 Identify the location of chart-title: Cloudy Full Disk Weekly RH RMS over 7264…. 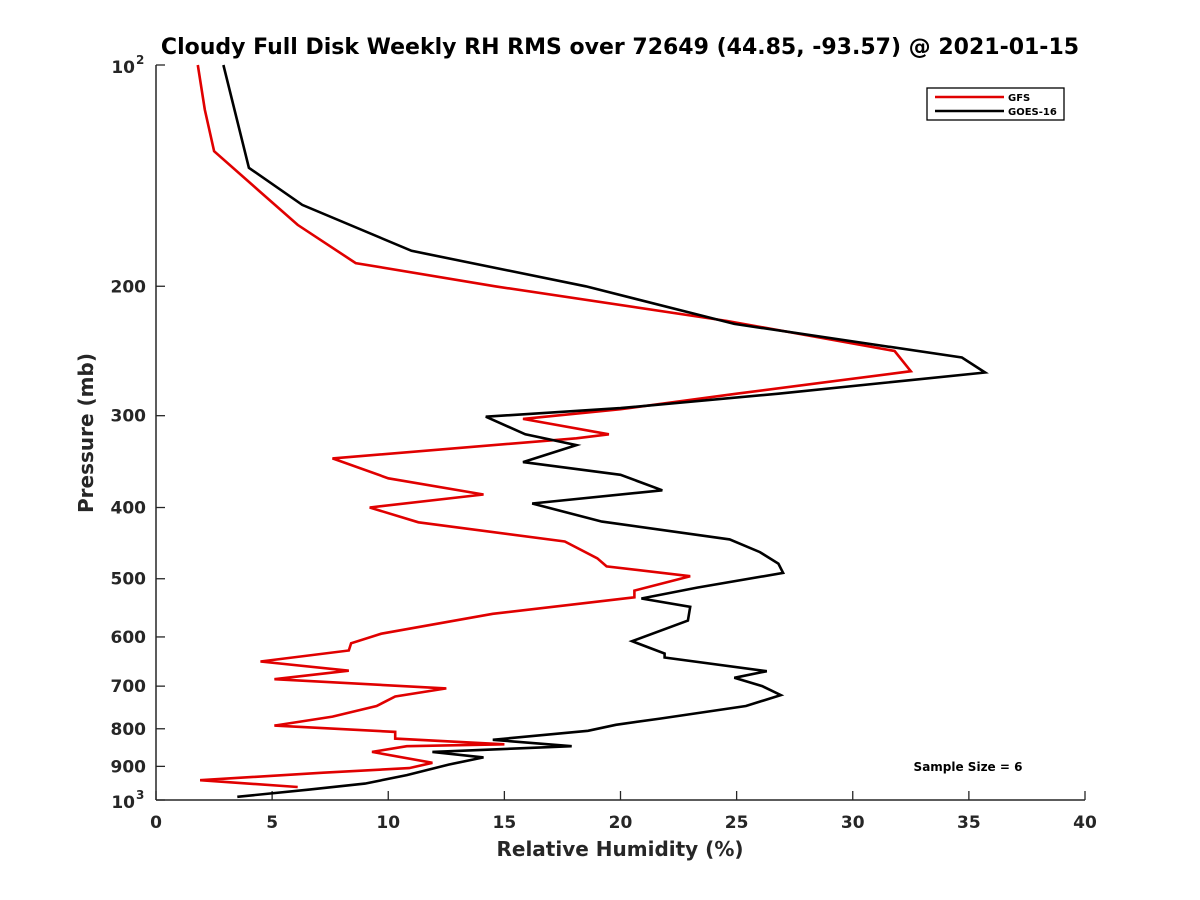
(620, 47).